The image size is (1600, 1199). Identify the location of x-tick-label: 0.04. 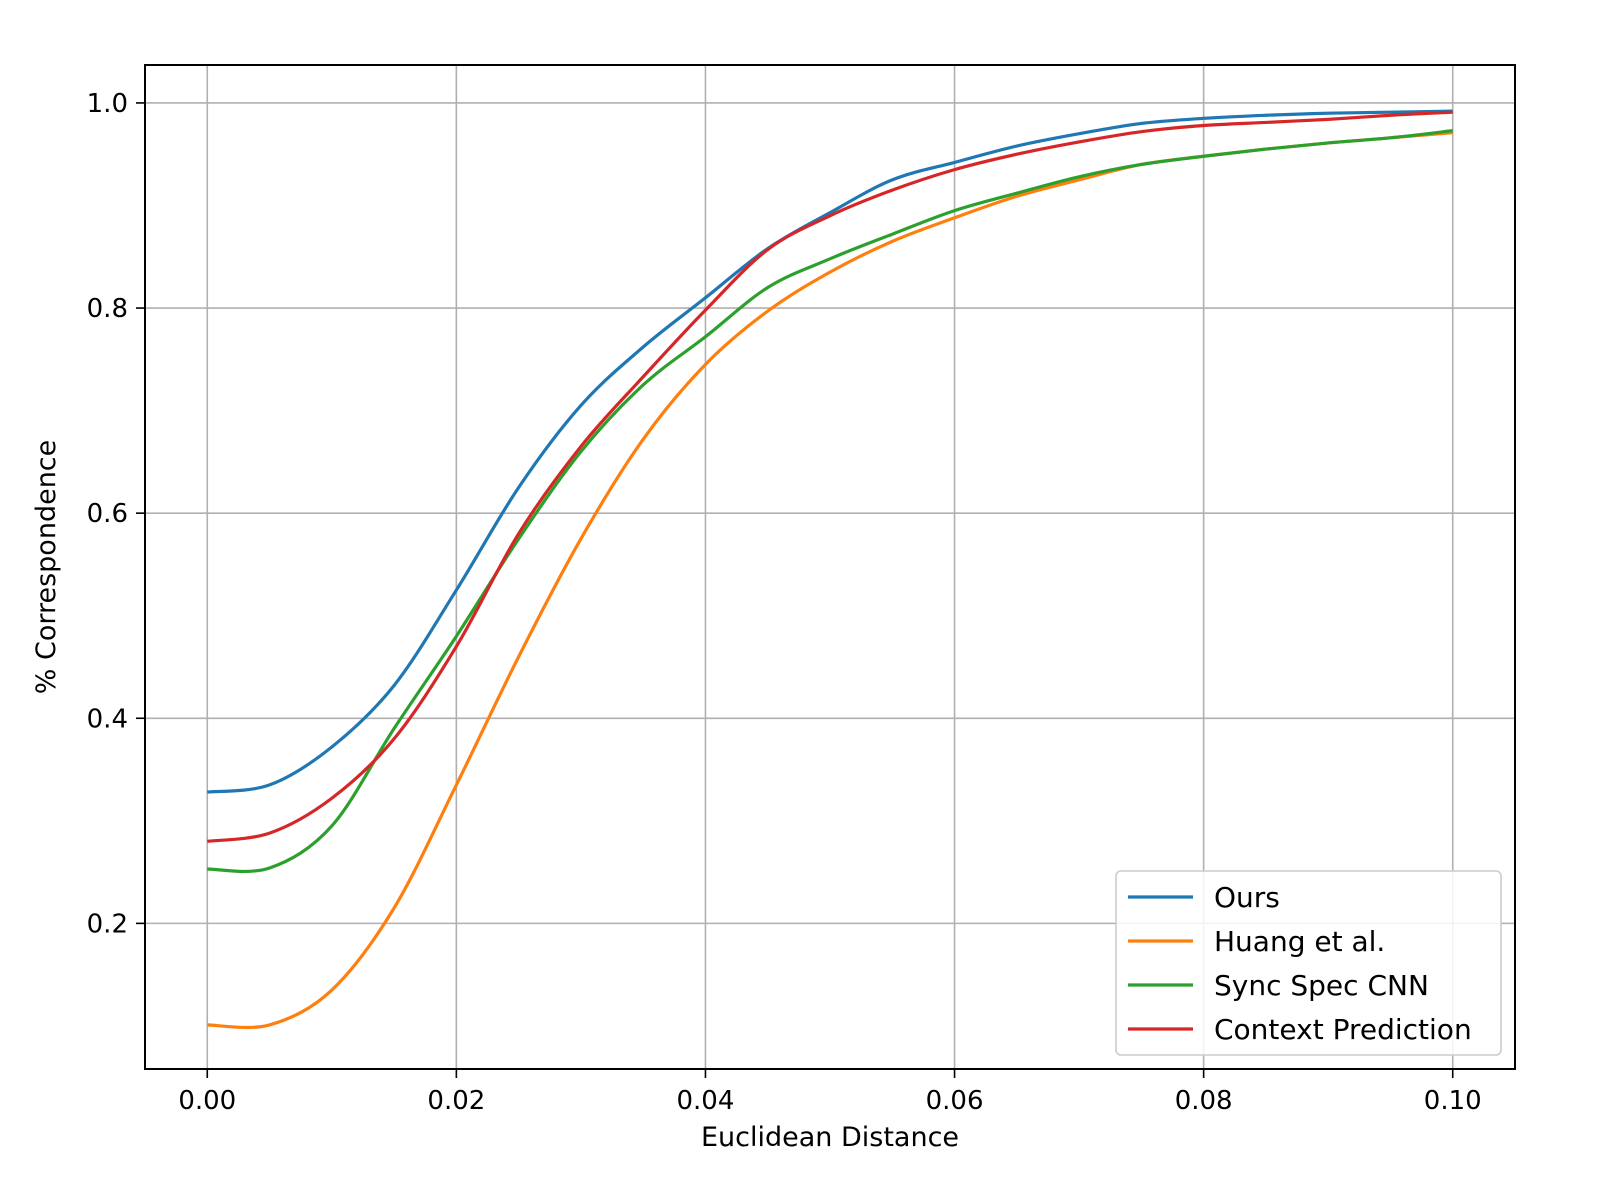
(706, 1101).